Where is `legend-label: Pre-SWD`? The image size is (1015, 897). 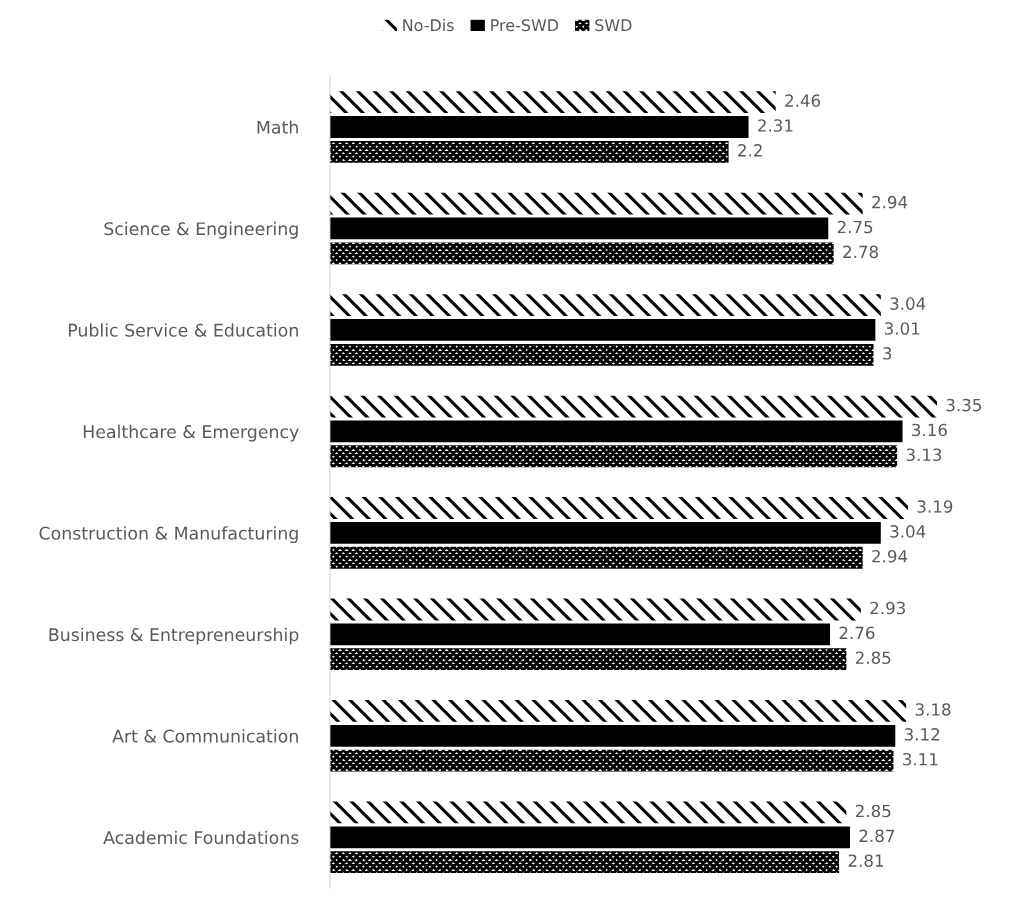 legend-label: Pre-SWD is located at coordinates (525, 25).